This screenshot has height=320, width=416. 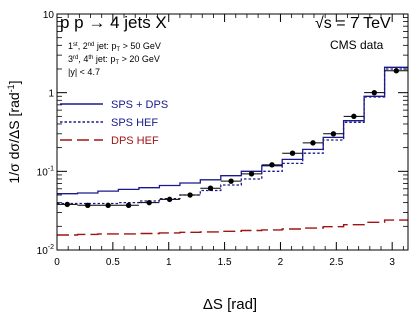 What do you see at coordinates (114, 47) in the screenshot?
I see `cut-line: 1st, 2nd jet: pT > 50 GeV` at bounding box center [114, 47].